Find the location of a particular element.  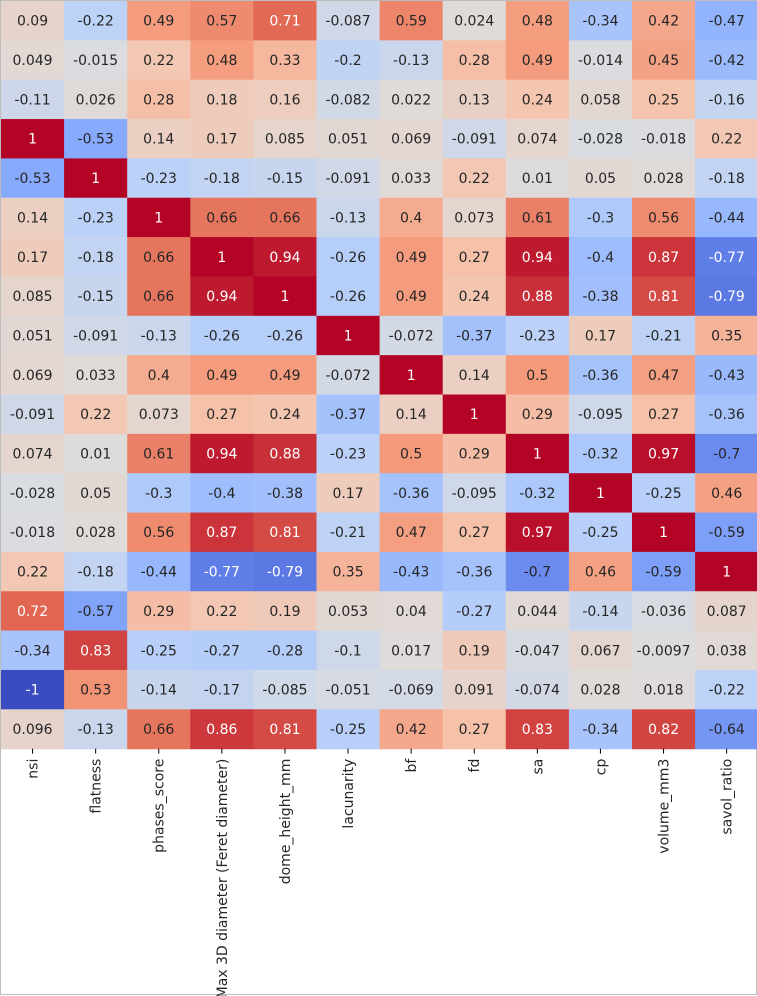

cell-value-label: -0.21 is located at coordinates (348, 533).